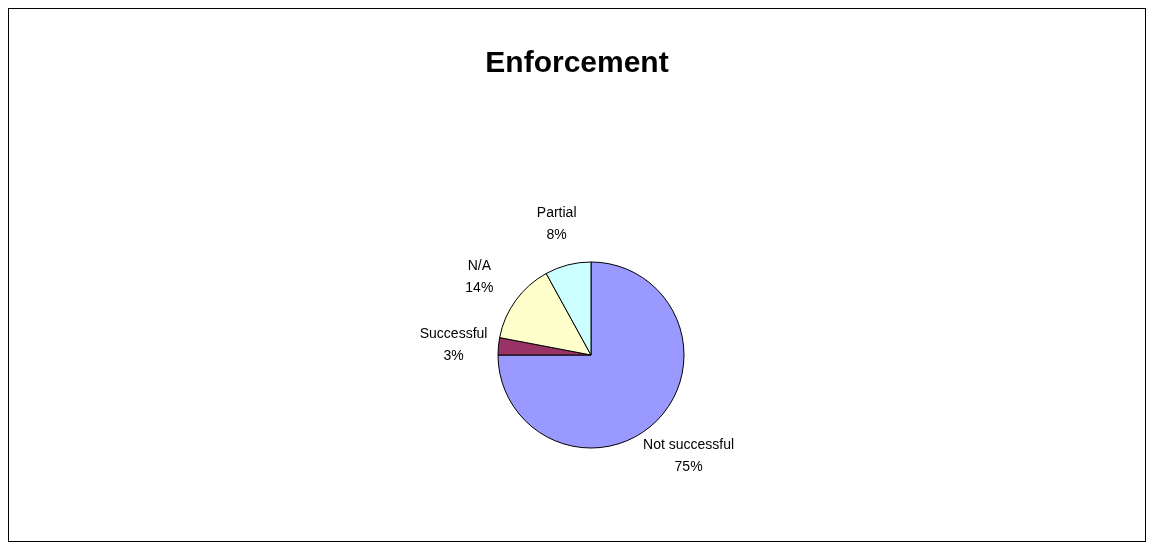  Describe the element at coordinates (689, 443) in the screenshot. I see `slice-label: Not successful` at that location.